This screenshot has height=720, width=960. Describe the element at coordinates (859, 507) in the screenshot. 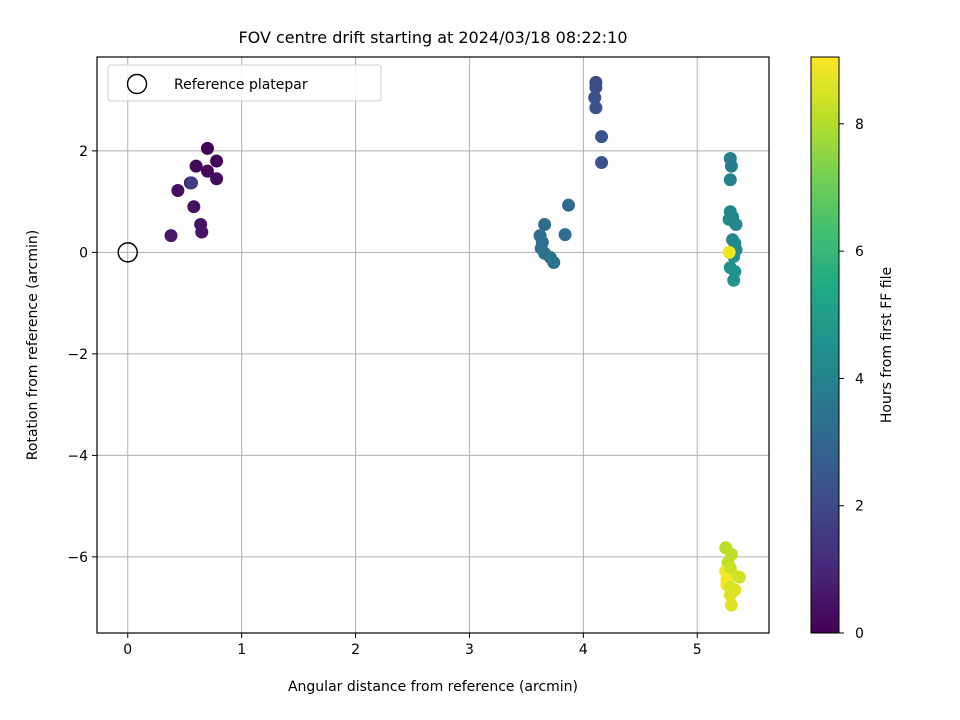

I see `colorbar-tick-label: 2` at that location.